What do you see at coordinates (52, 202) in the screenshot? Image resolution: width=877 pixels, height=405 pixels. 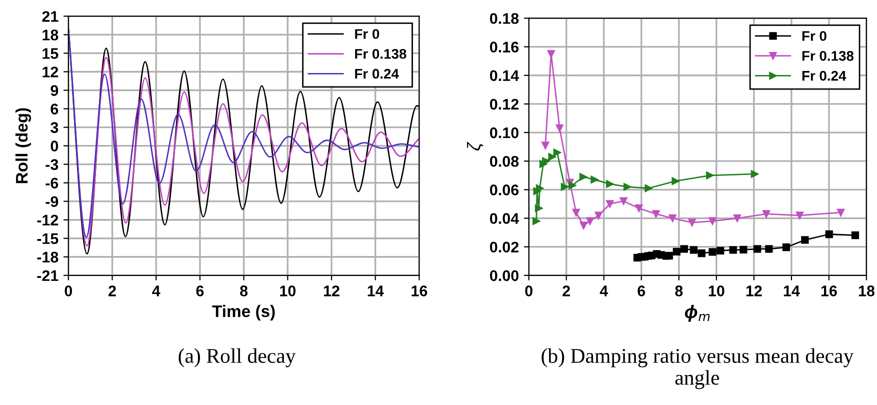 I see `y-tick-label: -9` at bounding box center [52, 202].